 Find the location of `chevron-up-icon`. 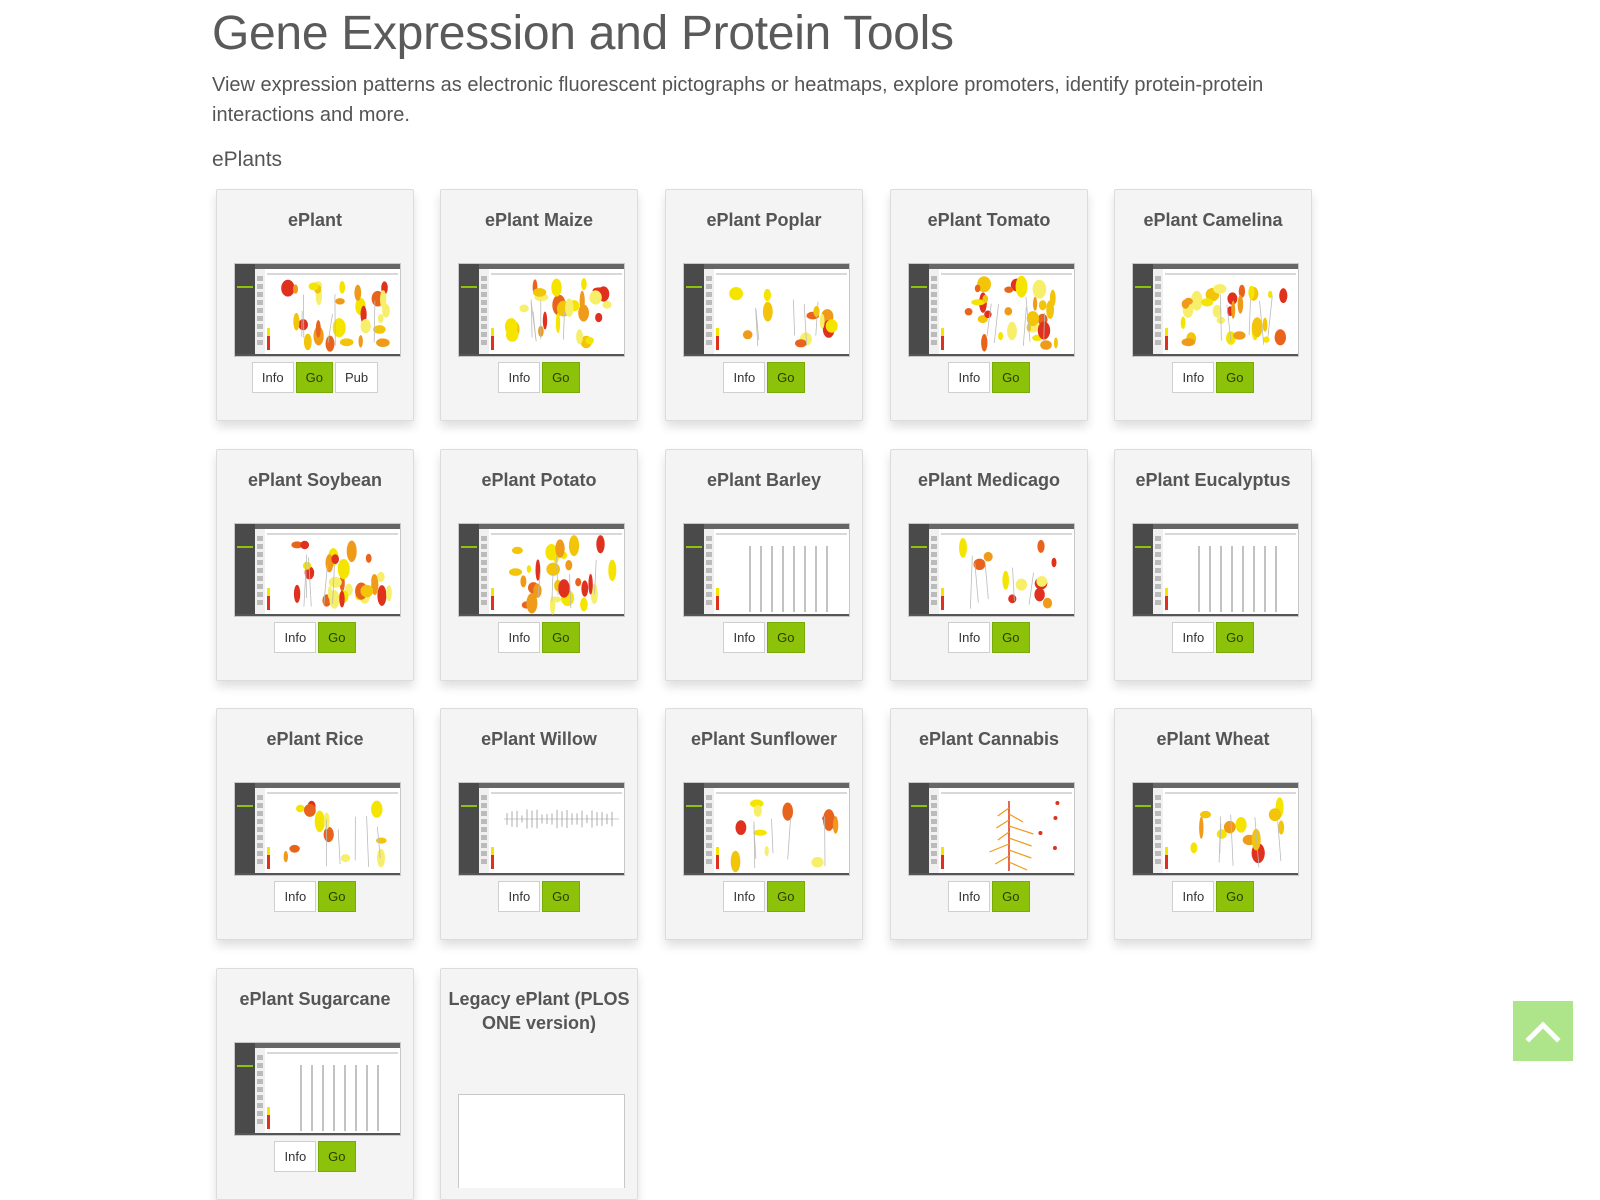

chevron-up-icon is located at coordinates (1543, 1031).